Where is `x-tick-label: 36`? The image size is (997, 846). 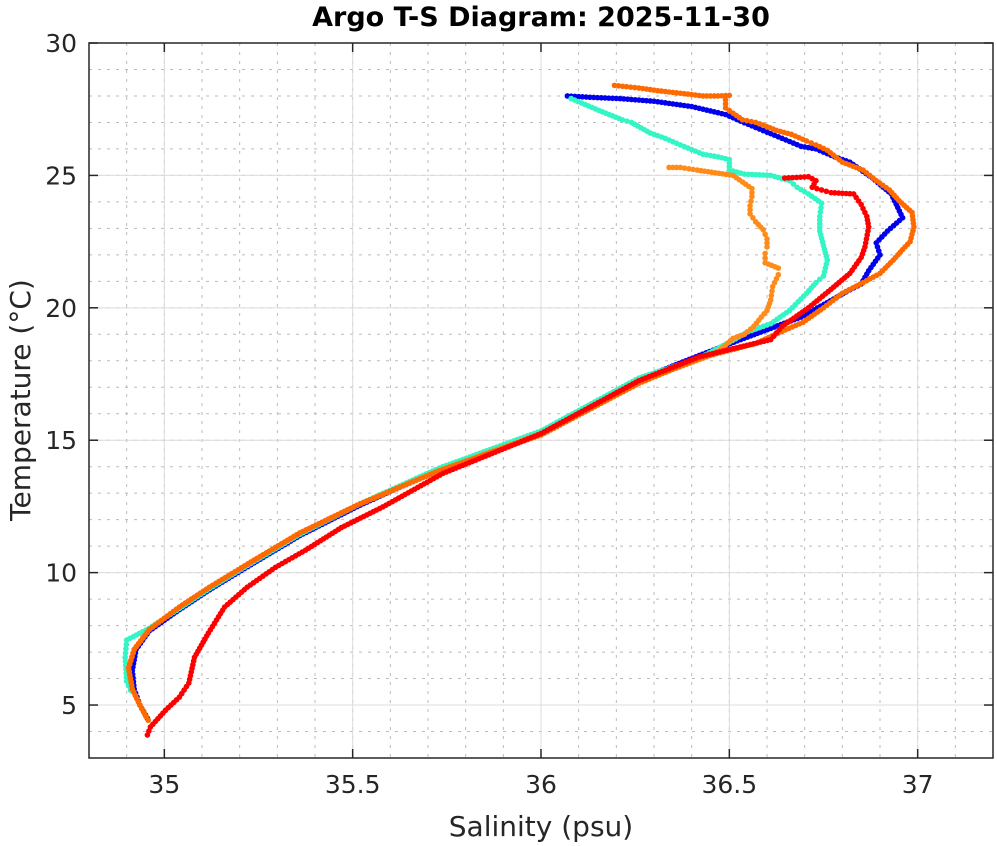
x-tick-label: 36 is located at coordinates (541, 784).